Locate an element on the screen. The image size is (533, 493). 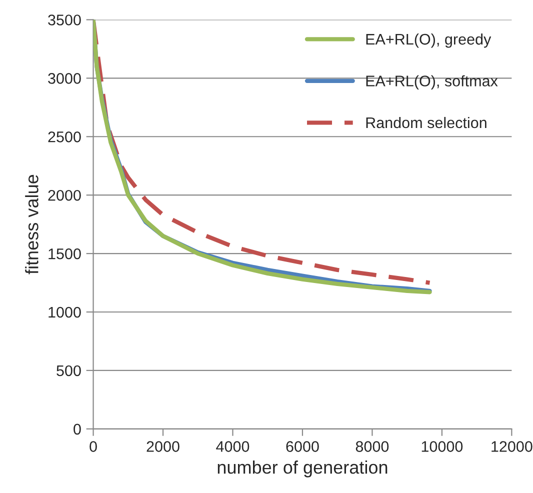
x-tick-label: 2000 is located at coordinates (163, 446).